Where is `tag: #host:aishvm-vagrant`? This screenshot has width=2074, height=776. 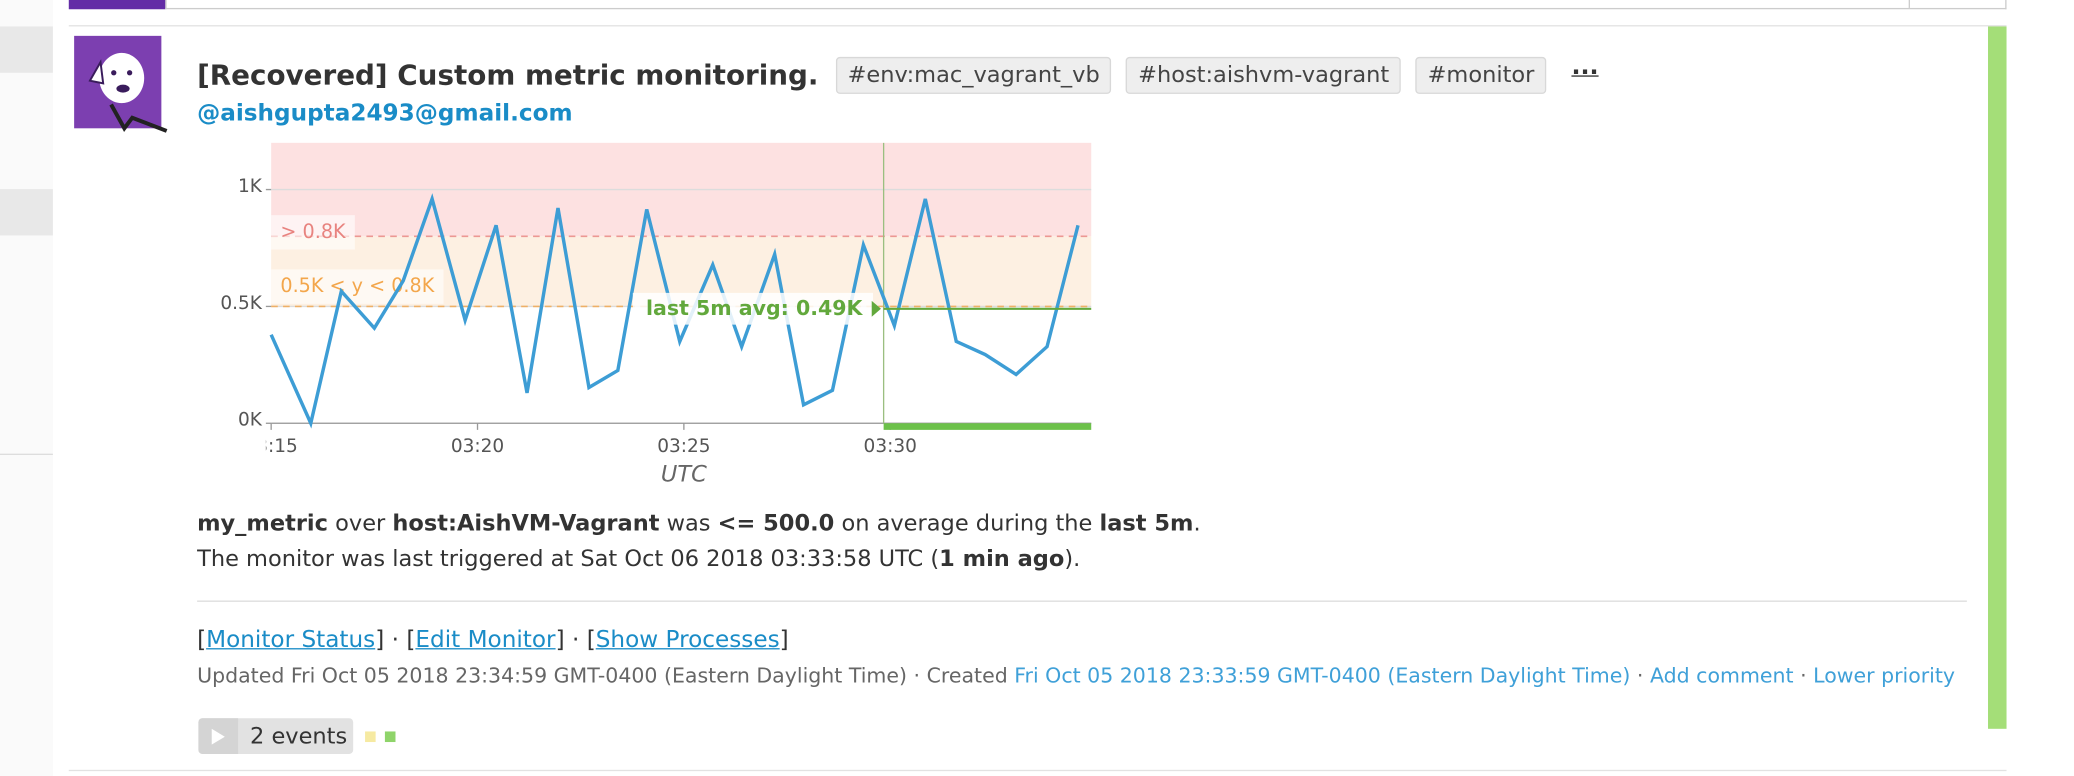
tag: #host:aishvm-vagrant is located at coordinates (1264, 75).